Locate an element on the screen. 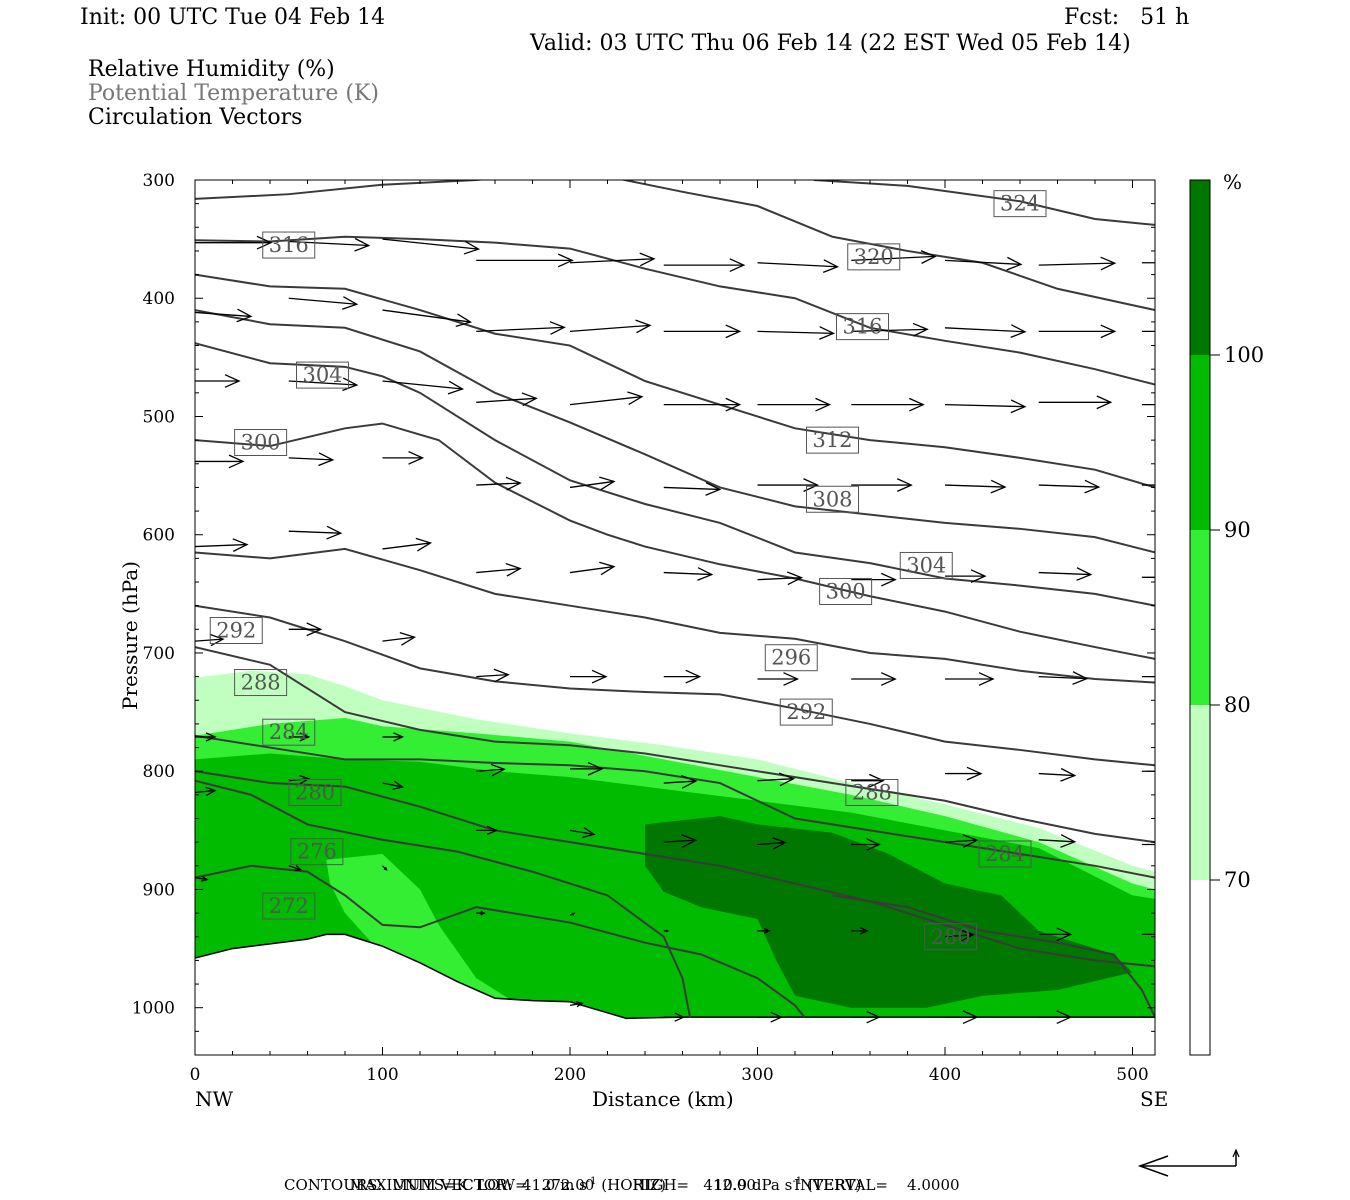 Image resolution: width=1350 pixels, height=1200 pixels. y-axis-label: Pressure (hPa) is located at coordinates (130, 635).